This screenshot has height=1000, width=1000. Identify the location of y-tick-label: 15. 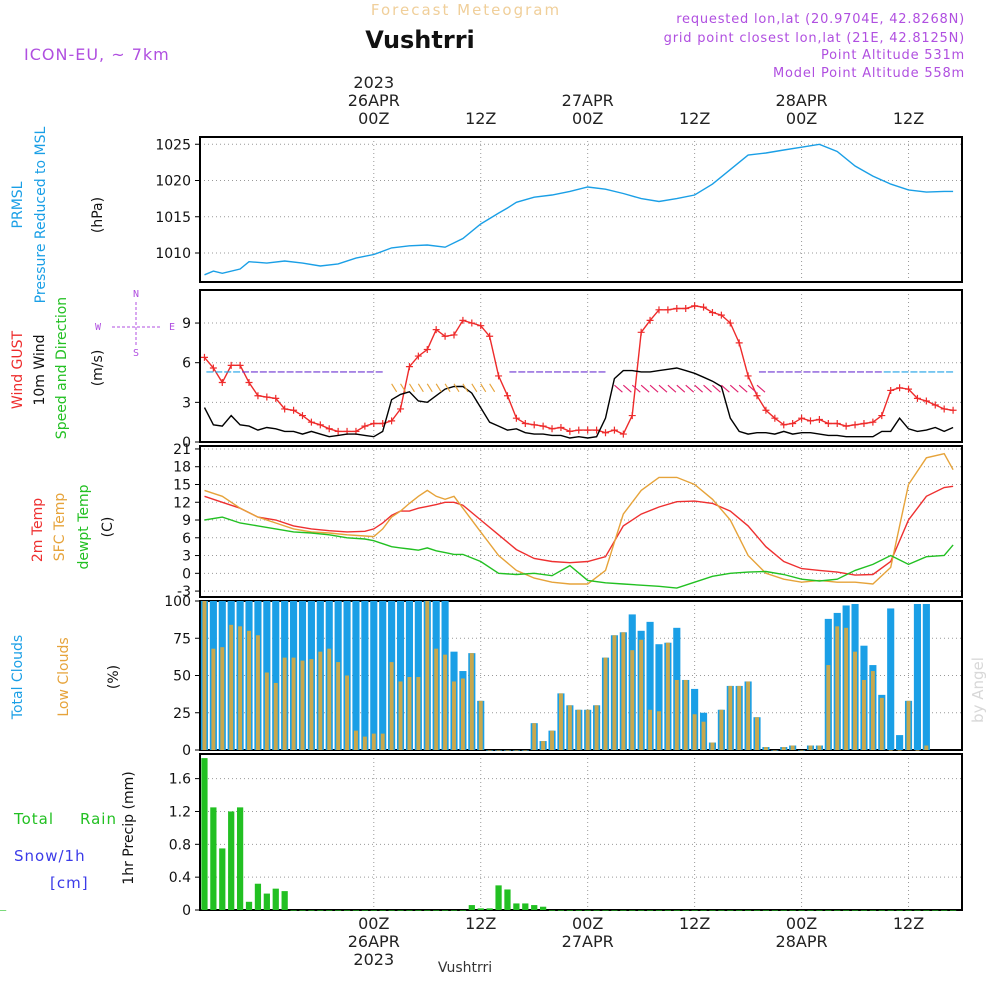
(182, 485).